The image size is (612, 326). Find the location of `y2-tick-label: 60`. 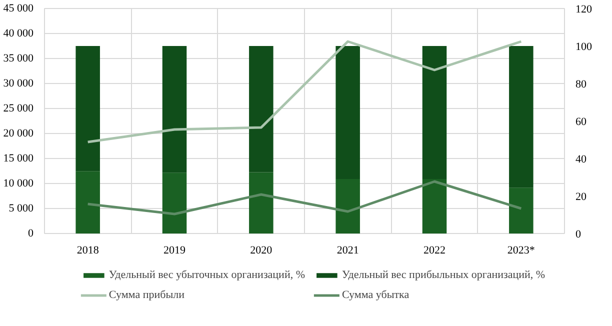

y2-tick-label: 60 is located at coordinates (581, 122).